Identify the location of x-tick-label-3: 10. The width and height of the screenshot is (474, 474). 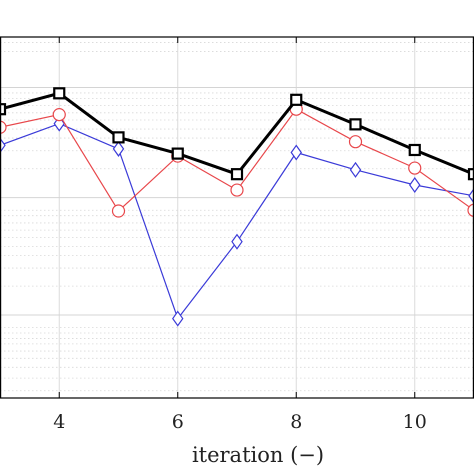
(415, 422).